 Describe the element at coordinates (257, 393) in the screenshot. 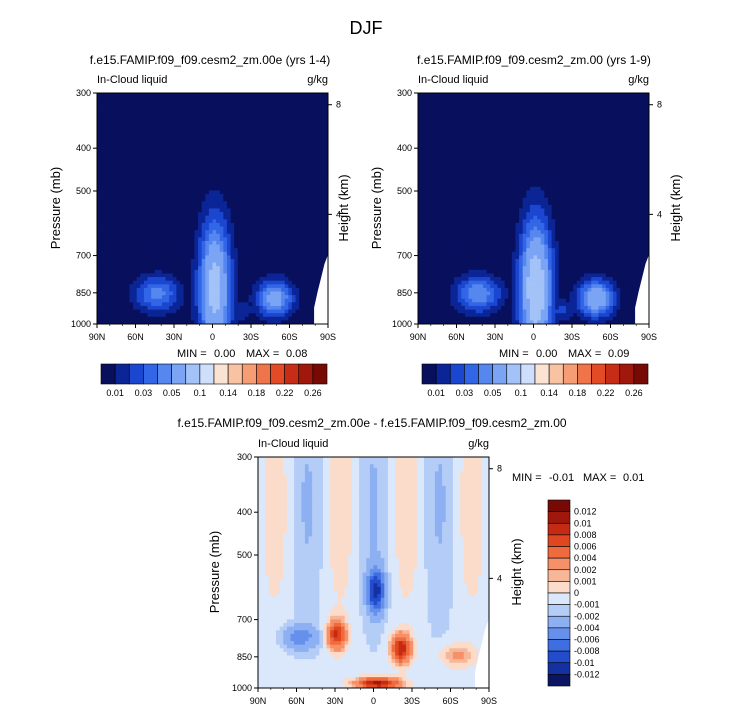

I see `colorbar-label: 0.18` at that location.